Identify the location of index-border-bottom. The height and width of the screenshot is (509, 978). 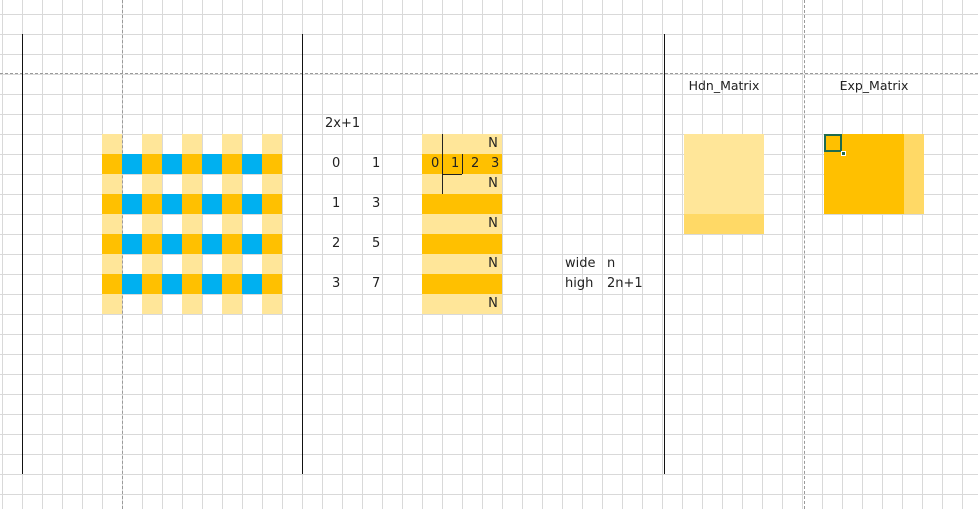
(452, 174).